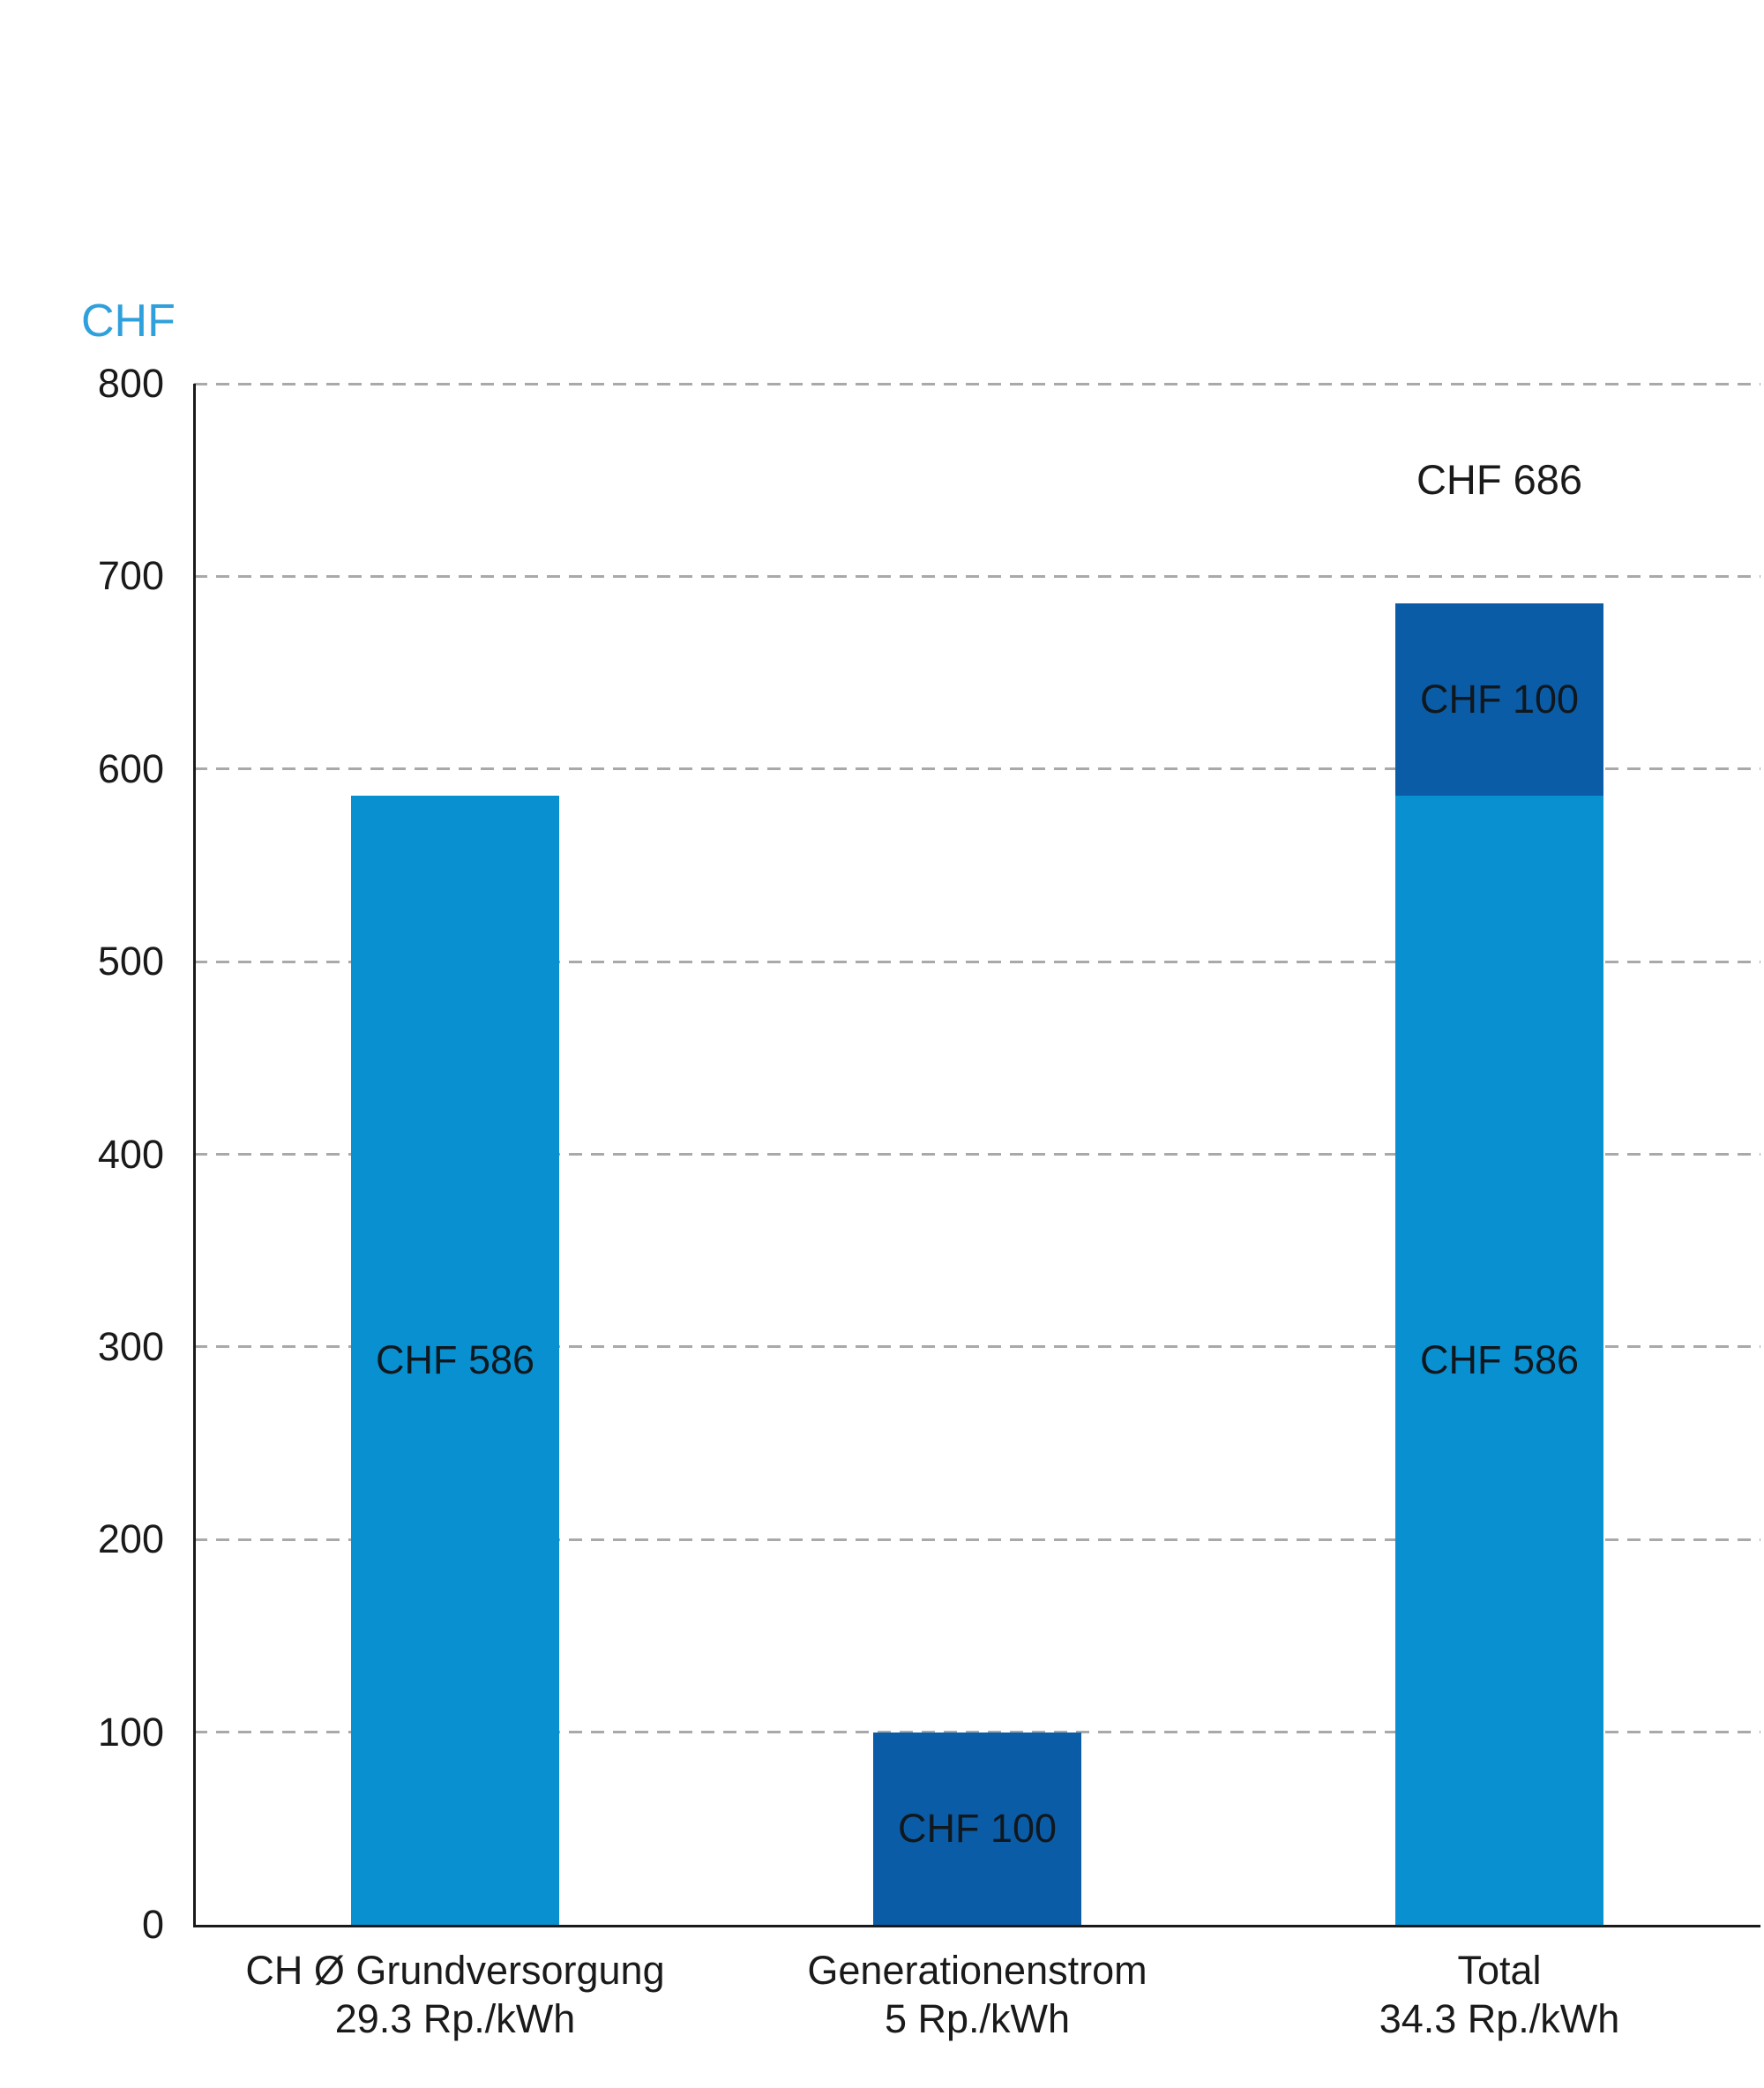 Image resolution: width=1764 pixels, height=2088 pixels. Describe the element at coordinates (130, 1154) in the screenshot. I see `y-tick-label-400: 400` at that location.